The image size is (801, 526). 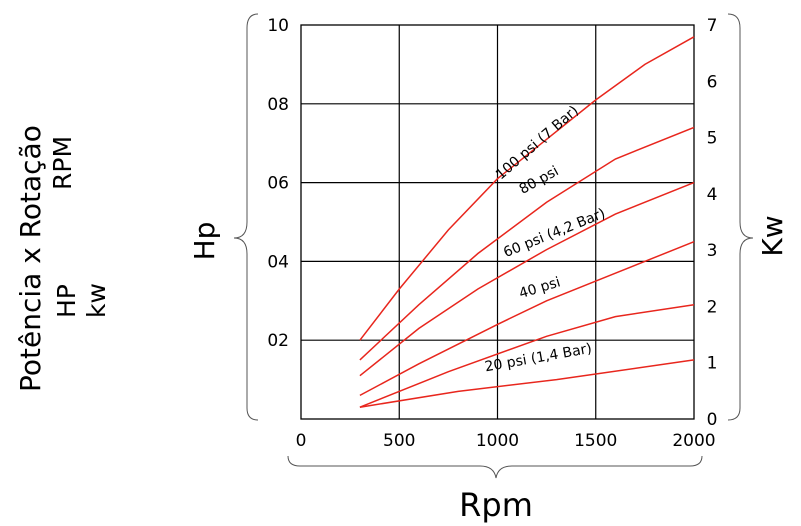 What do you see at coordinates (278, 26) in the screenshot?
I see `y-tick-label: 10` at bounding box center [278, 26].